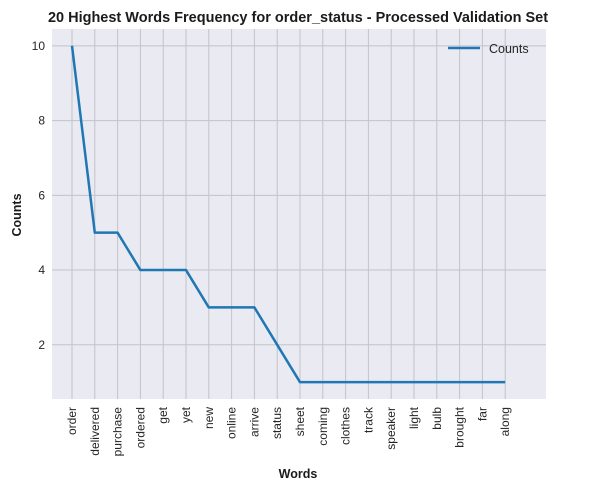  Describe the element at coordinates (509, 49) in the screenshot. I see `legend-label: Counts` at that location.